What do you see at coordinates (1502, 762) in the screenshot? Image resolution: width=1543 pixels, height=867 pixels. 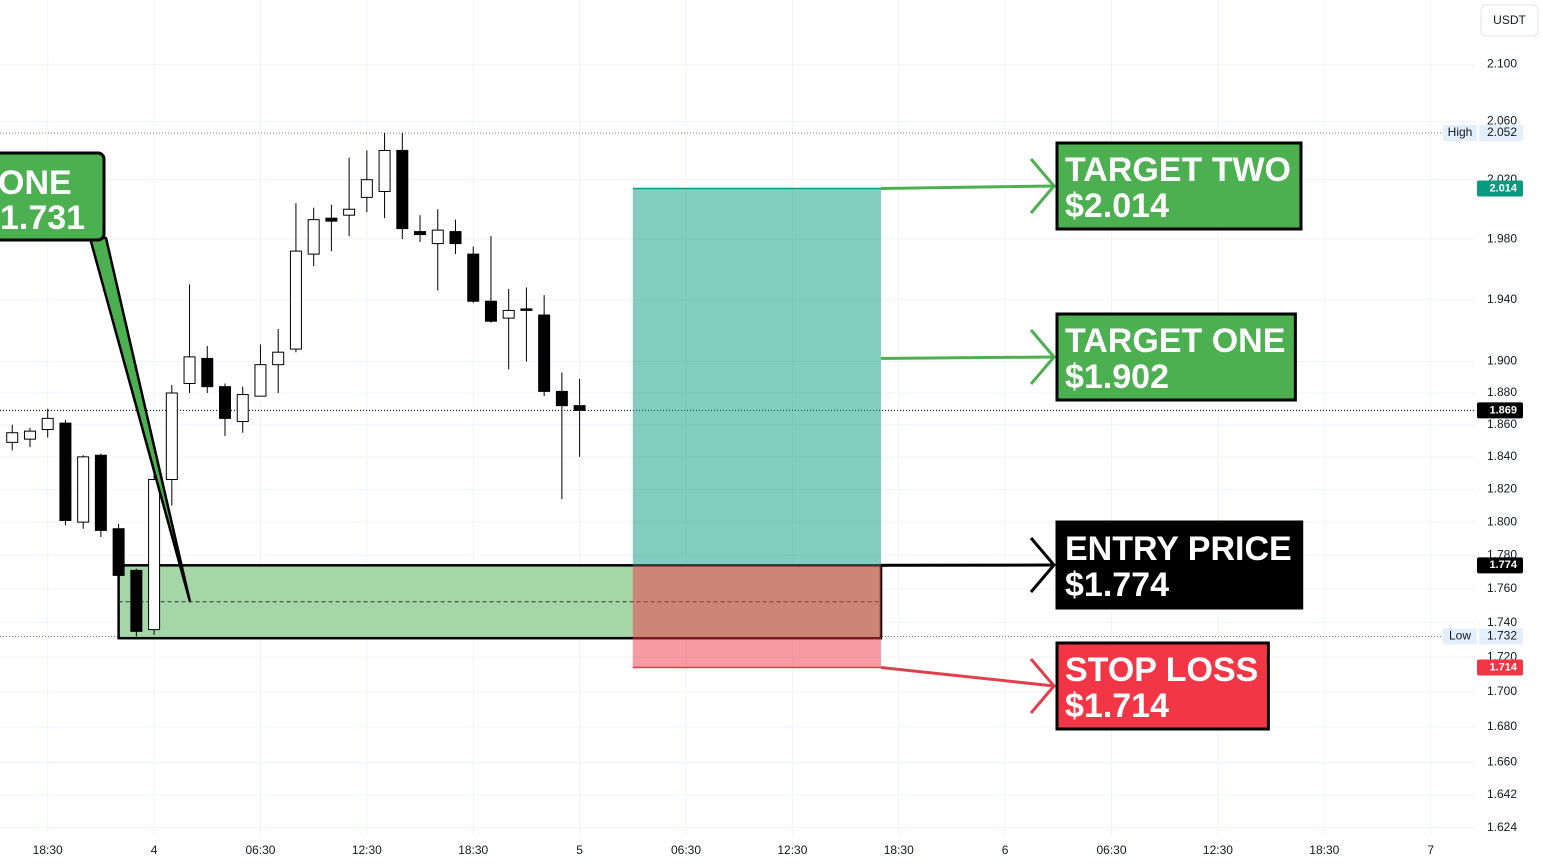 I see `y-tick-label: 1.660` at bounding box center [1502, 762].